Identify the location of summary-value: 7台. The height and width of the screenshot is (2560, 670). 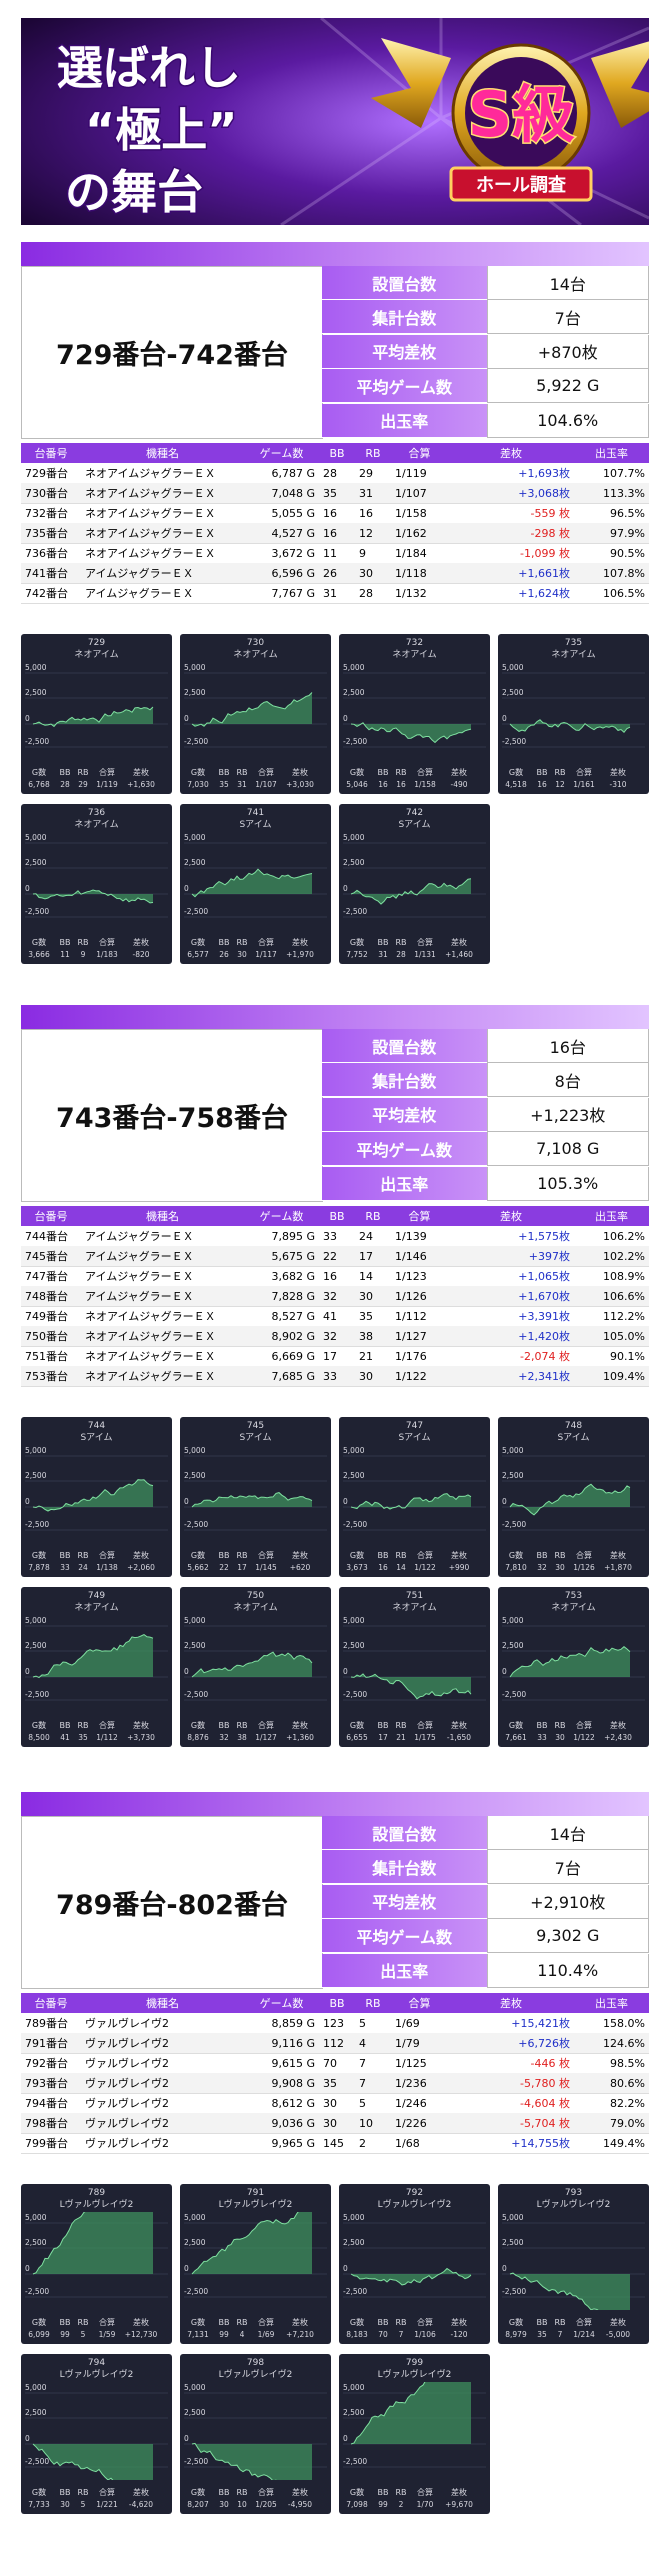
(567, 317).